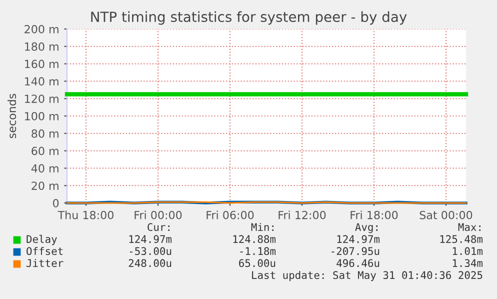  Describe the element at coordinates (461, 239) in the screenshot. I see `text: 125.48m` at that location.